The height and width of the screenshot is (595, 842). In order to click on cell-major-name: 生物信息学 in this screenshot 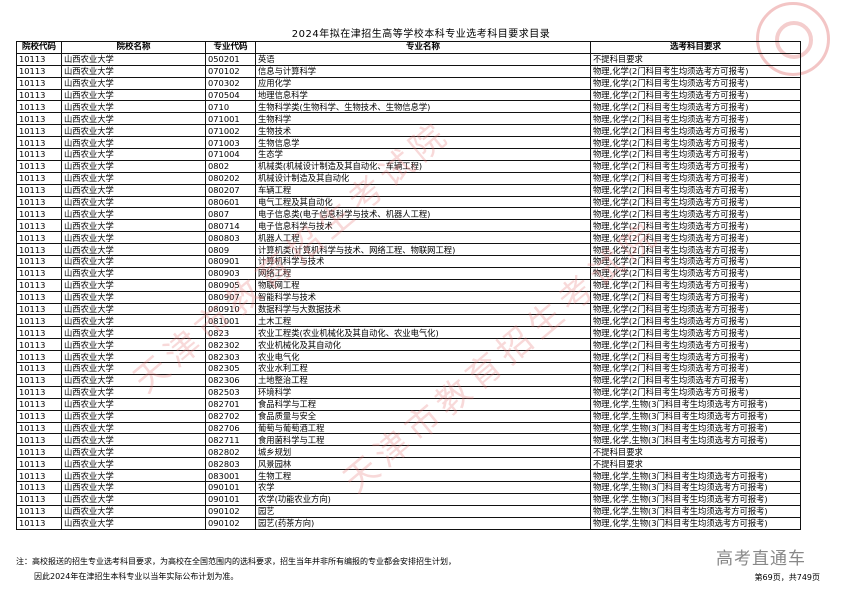, I will do `click(423, 143)`.